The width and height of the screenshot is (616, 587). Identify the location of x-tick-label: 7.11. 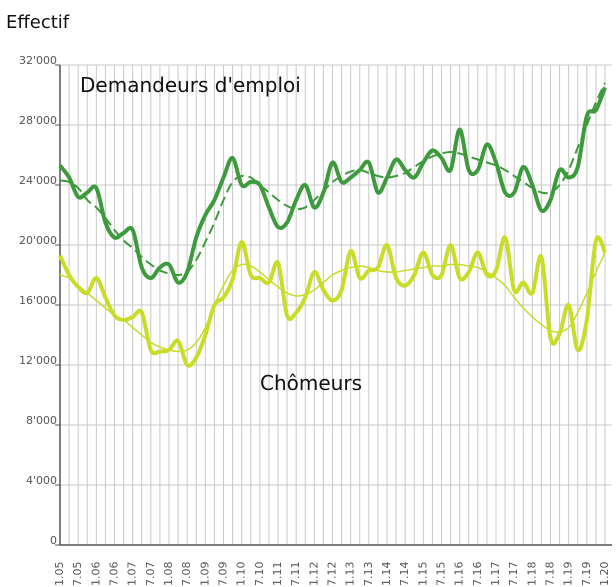
(295, 574).